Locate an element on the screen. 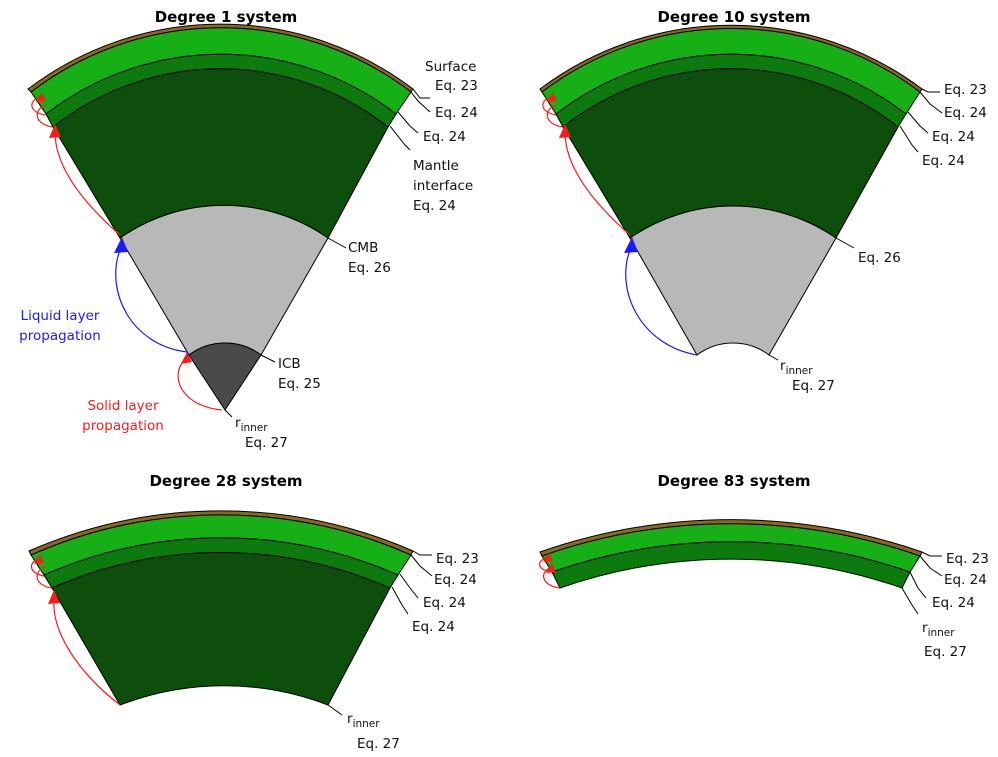  annotation-liquid-2: propagation is located at coordinates (60, 336).